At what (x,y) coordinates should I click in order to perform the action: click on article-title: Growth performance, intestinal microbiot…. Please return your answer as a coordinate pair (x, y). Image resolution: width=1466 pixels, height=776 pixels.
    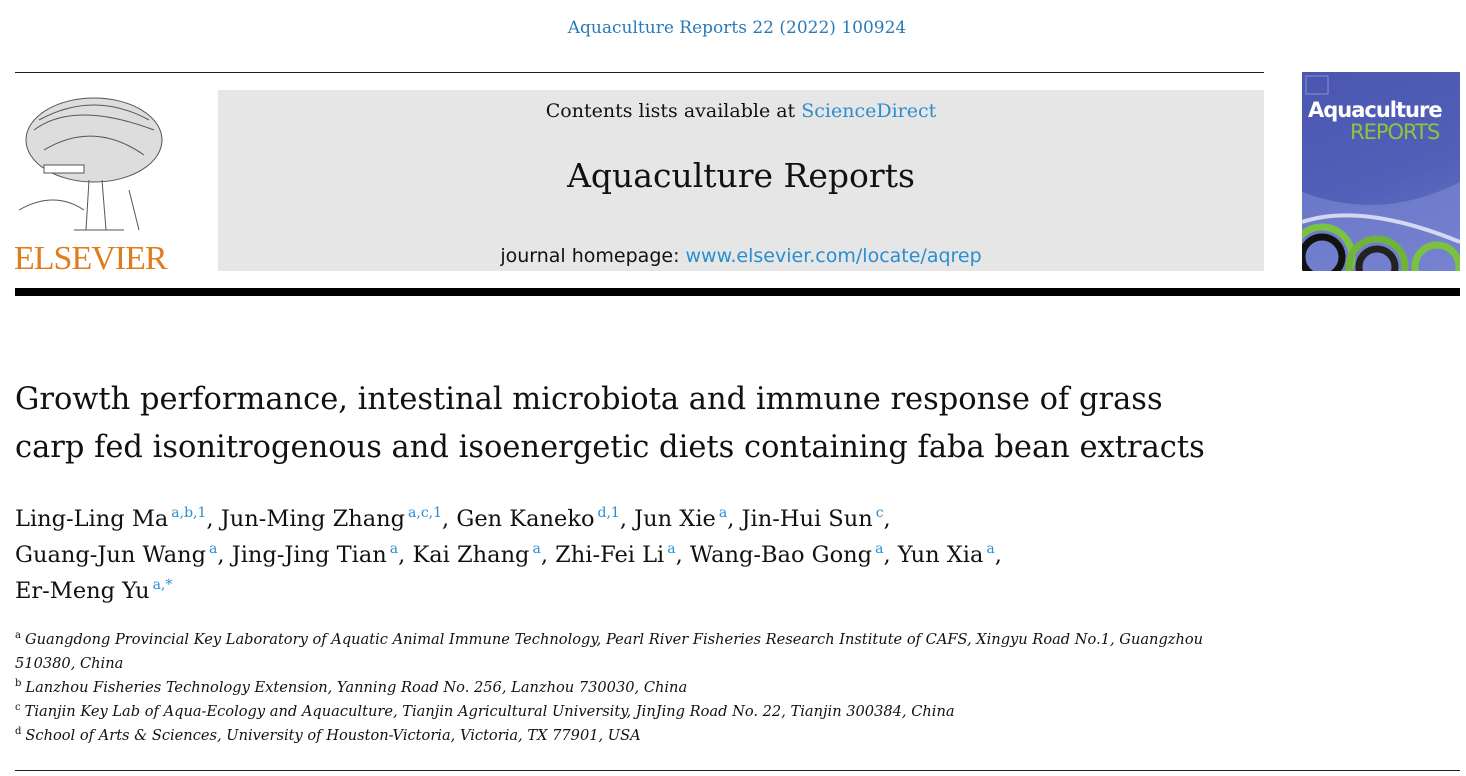
    Looking at the image, I should click on (610, 424).